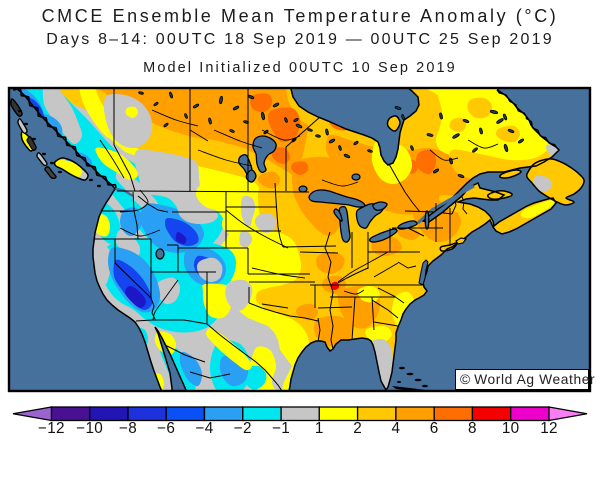 The width and height of the screenshot is (600, 486). I want to click on svg-text: −8, so click(128, 428).